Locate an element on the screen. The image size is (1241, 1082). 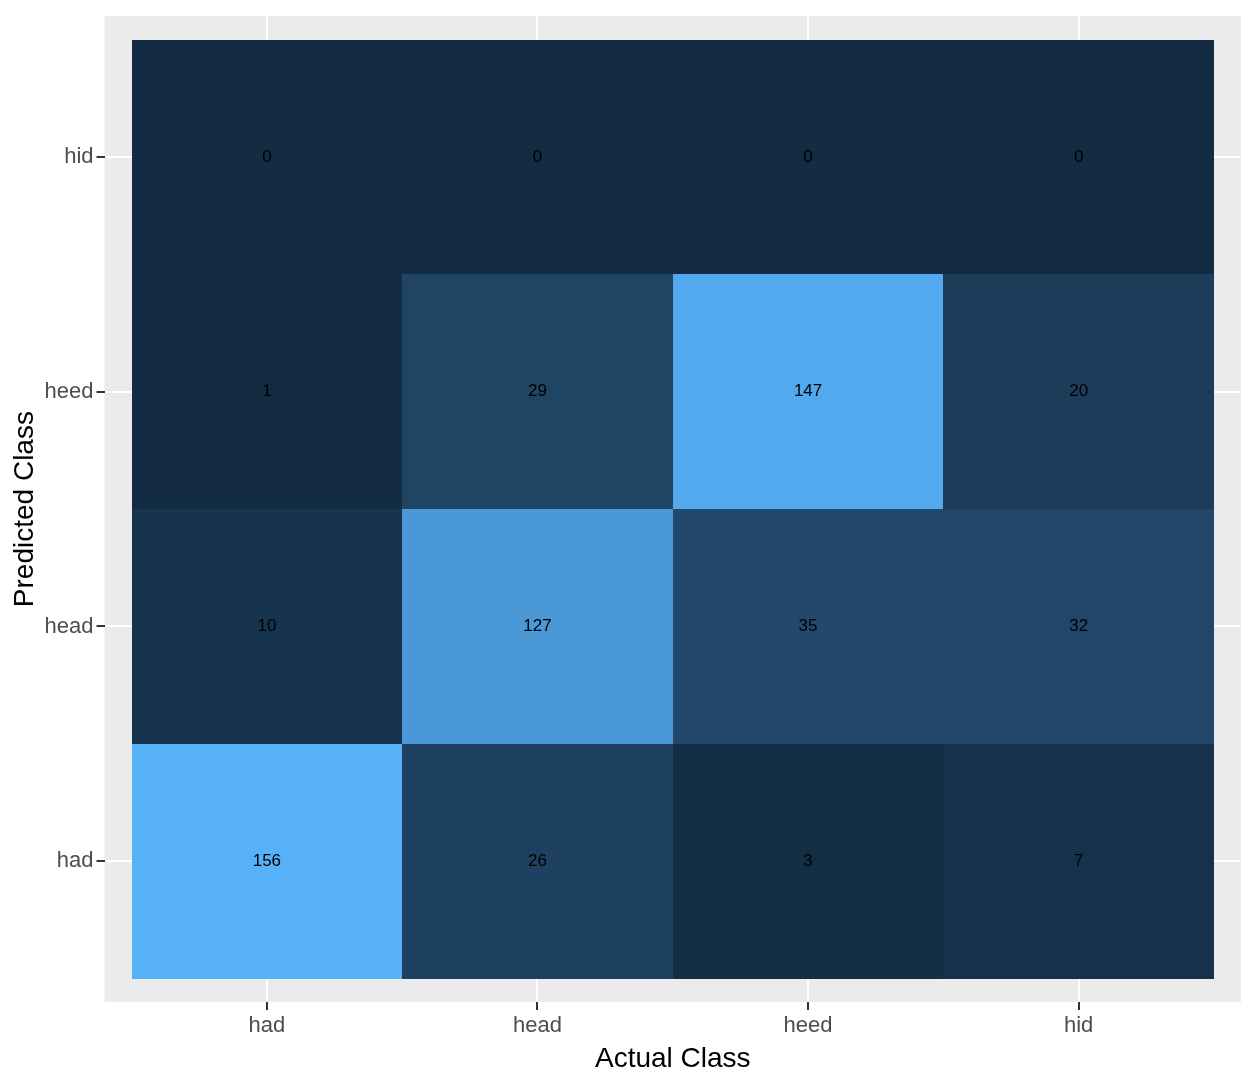
data-label: 35 is located at coordinates (808, 626).